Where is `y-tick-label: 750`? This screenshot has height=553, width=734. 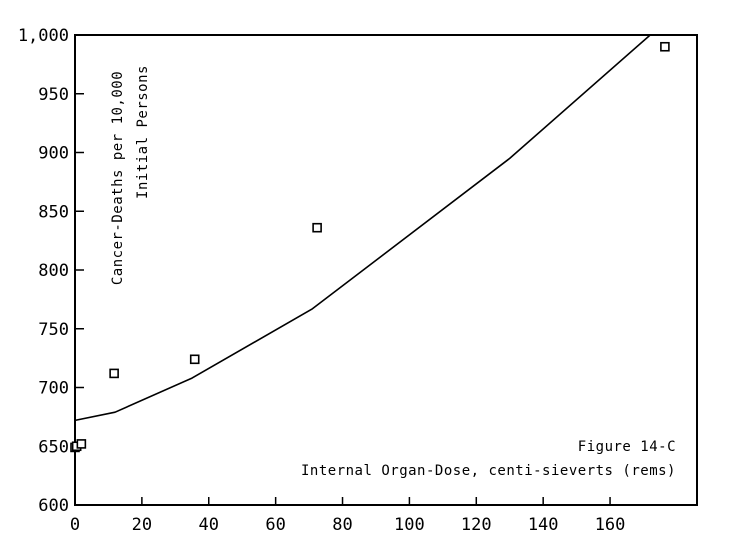 y-tick-label: 750 is located at coordinates (53, 330).